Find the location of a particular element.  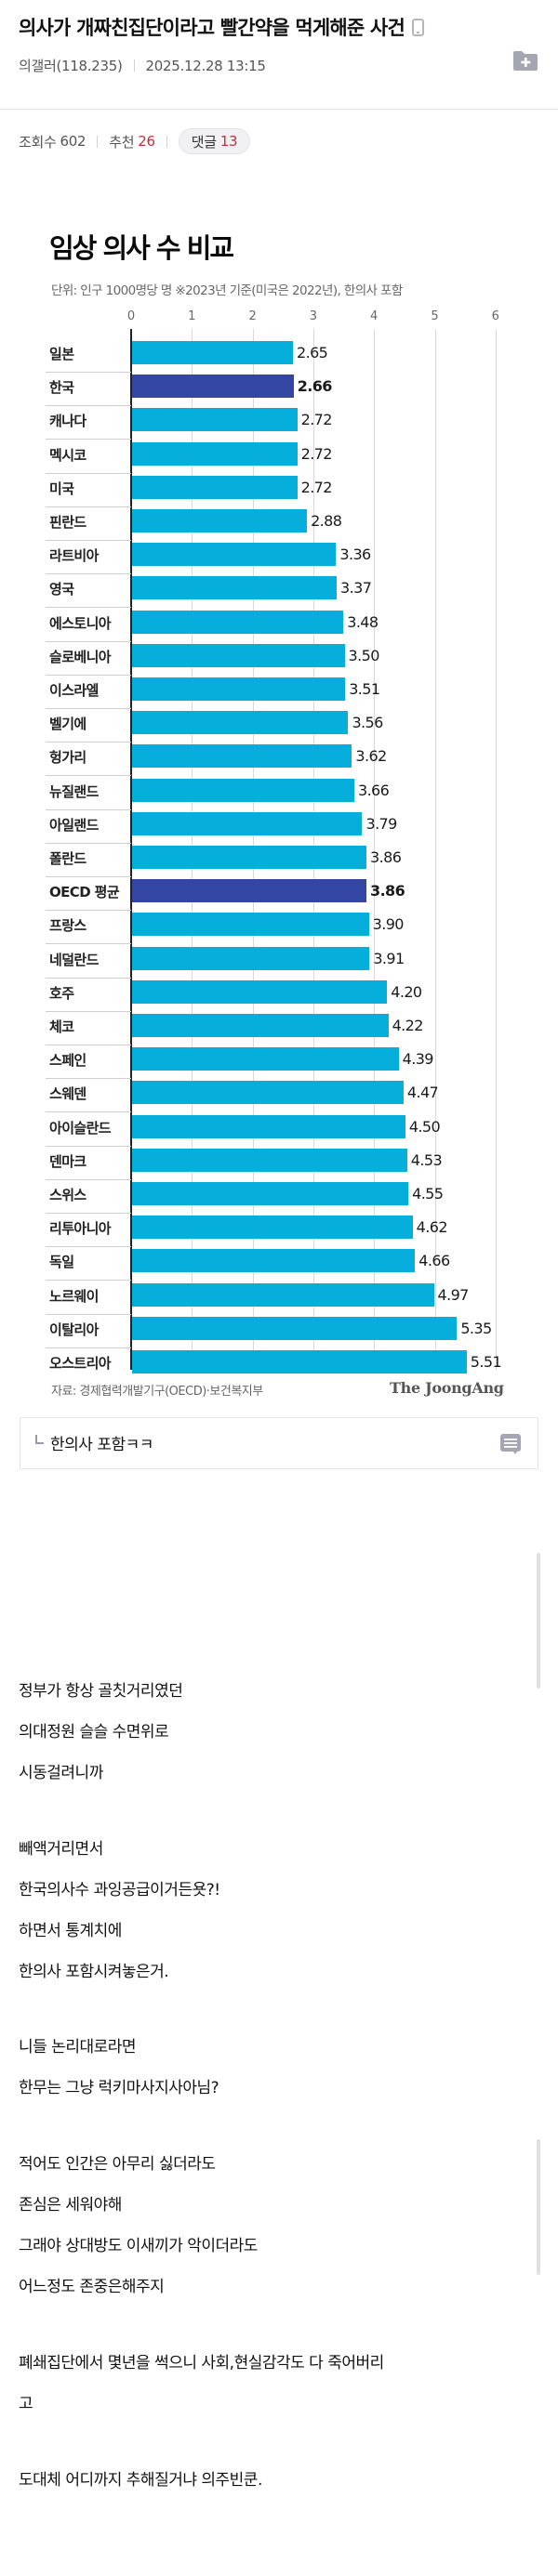

x-tick-label: 5 is located at coordinates (435, 316).